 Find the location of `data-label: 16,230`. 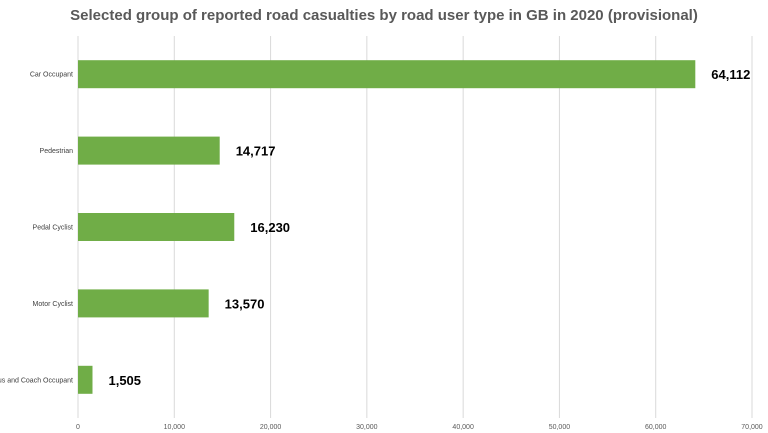

data-label: 16,230 is located at coordinates (270, 227).